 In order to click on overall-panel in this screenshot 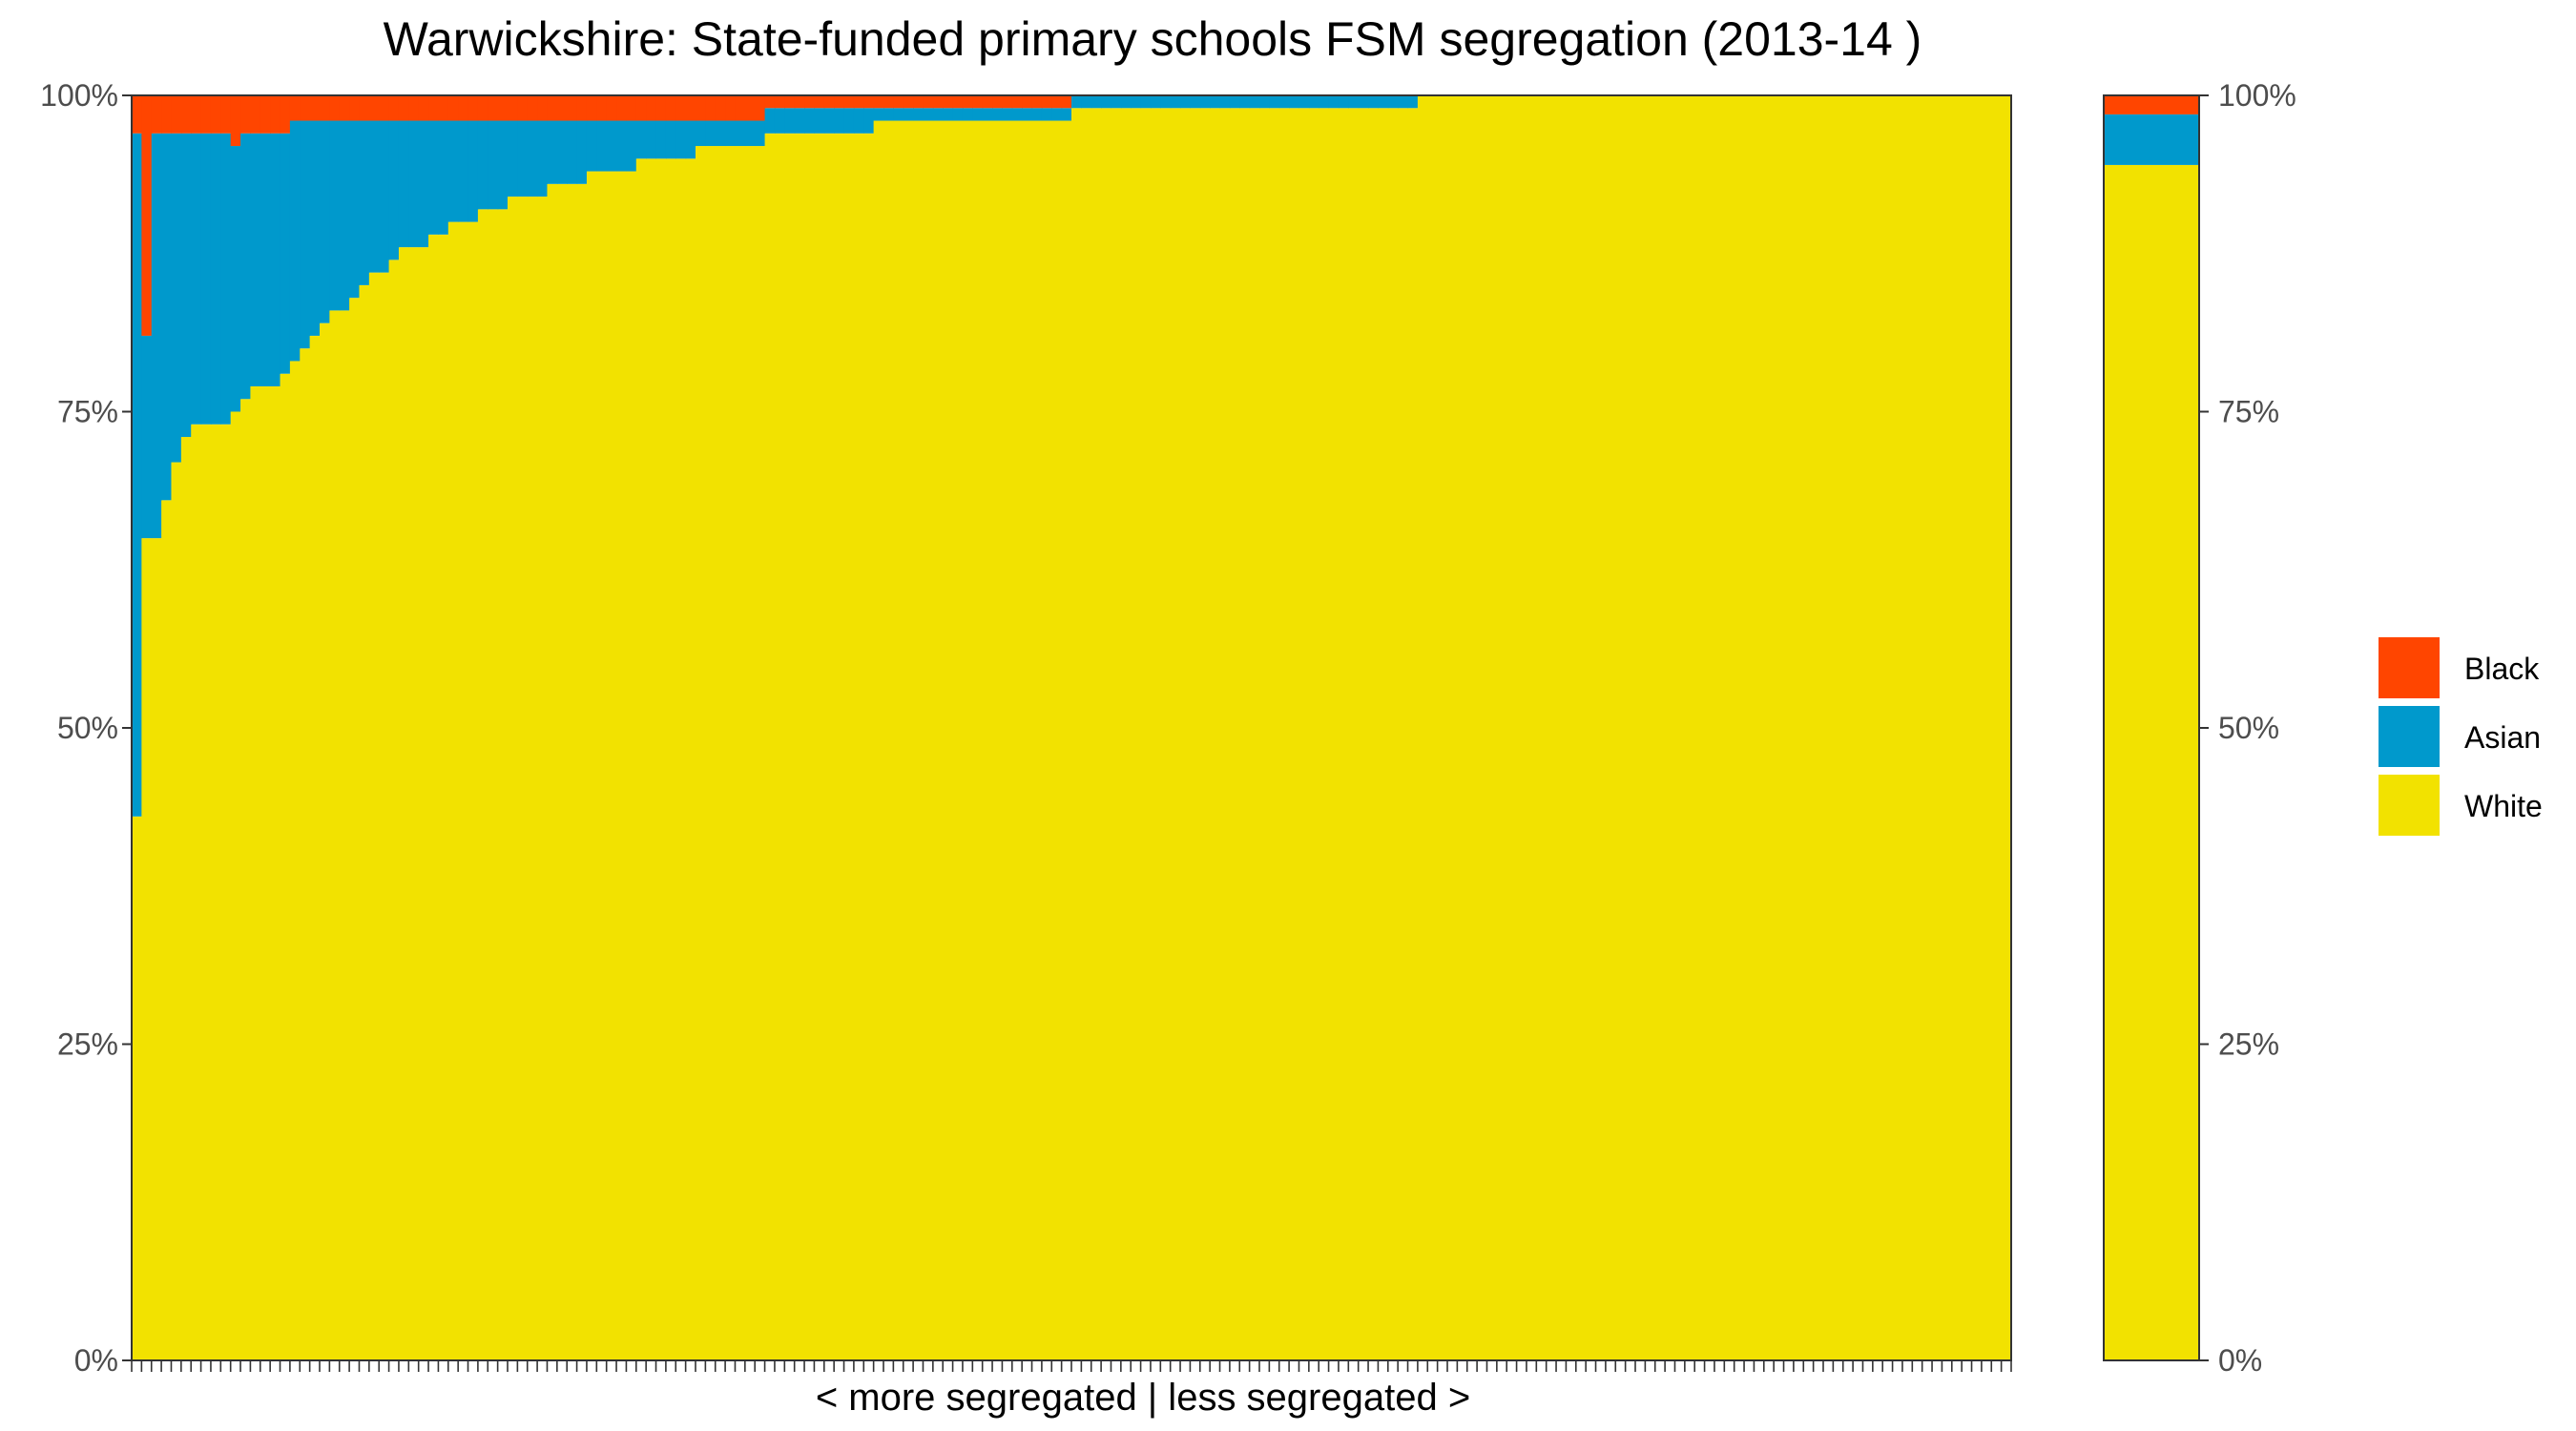, I will do `click(2151, 728)`.